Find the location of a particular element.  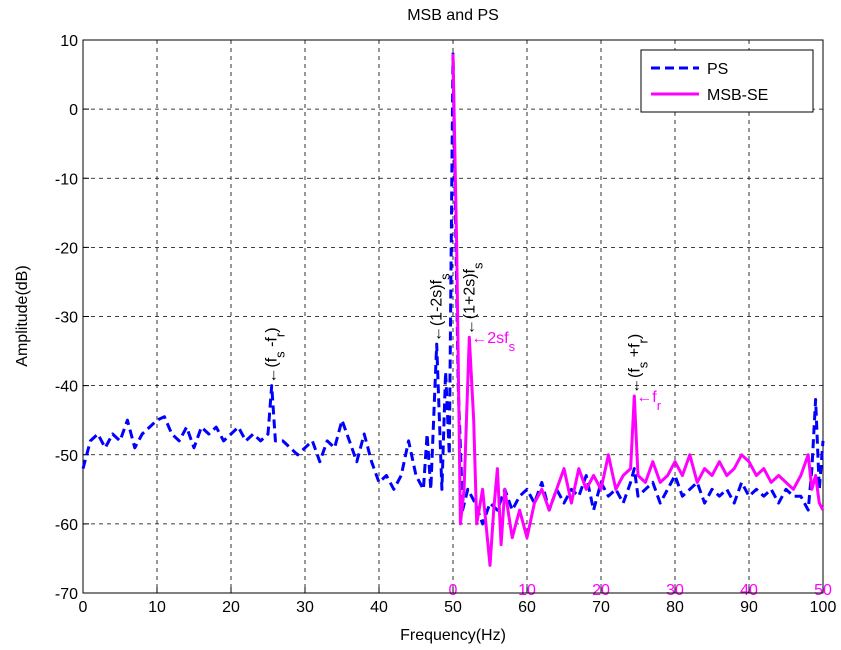

legend-label: PS is located at coordinates (717, 69).